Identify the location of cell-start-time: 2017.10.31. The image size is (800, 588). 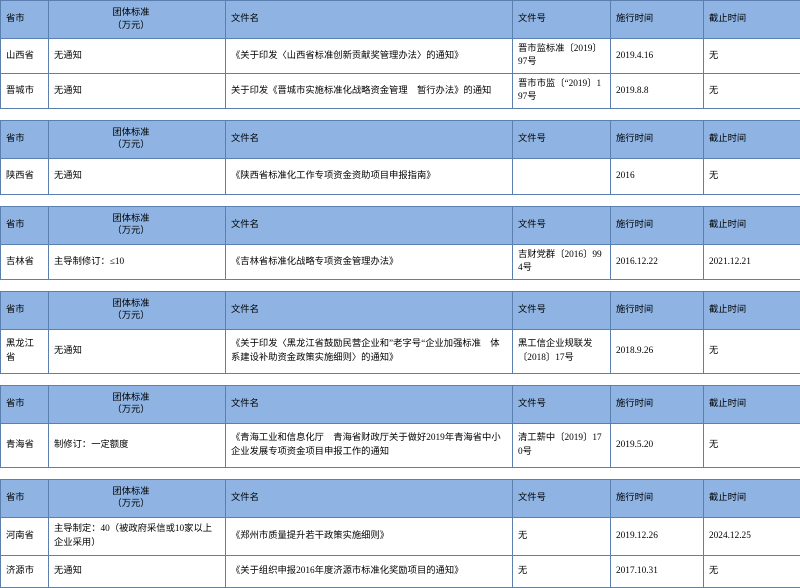
(657, 571).